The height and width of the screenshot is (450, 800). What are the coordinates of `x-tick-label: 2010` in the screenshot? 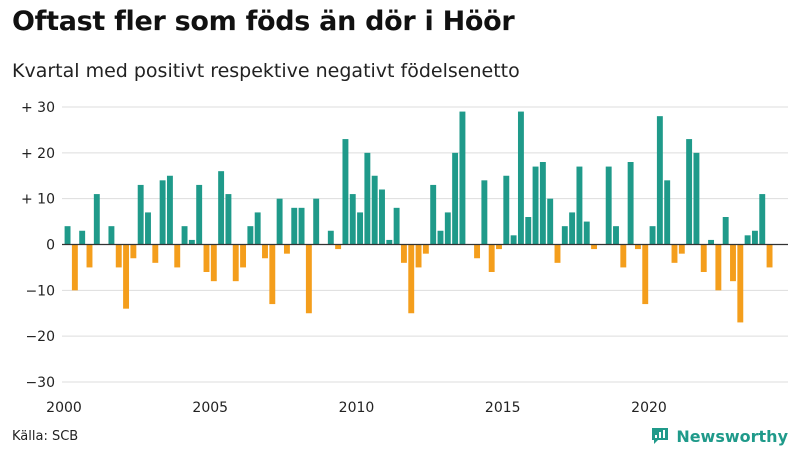 It's located at (357, 408).